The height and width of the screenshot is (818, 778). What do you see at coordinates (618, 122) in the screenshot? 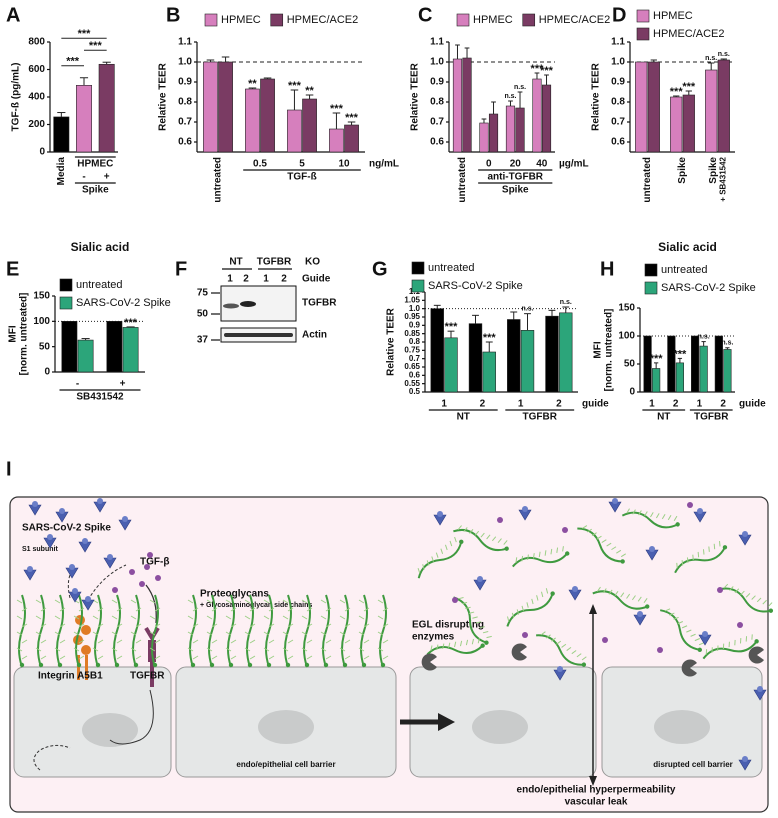
I see `y-tick-label: 0.7` at bounding box center [618, 122].